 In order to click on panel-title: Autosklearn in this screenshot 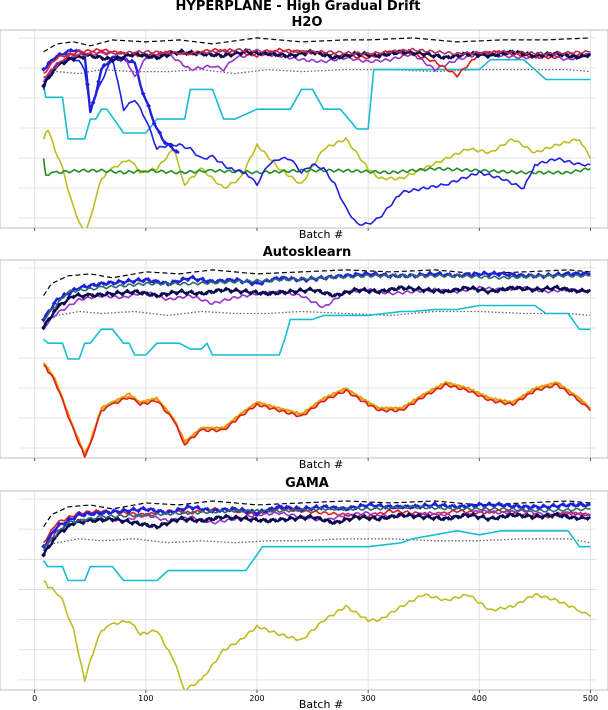, I will do `click(307, 252)`.